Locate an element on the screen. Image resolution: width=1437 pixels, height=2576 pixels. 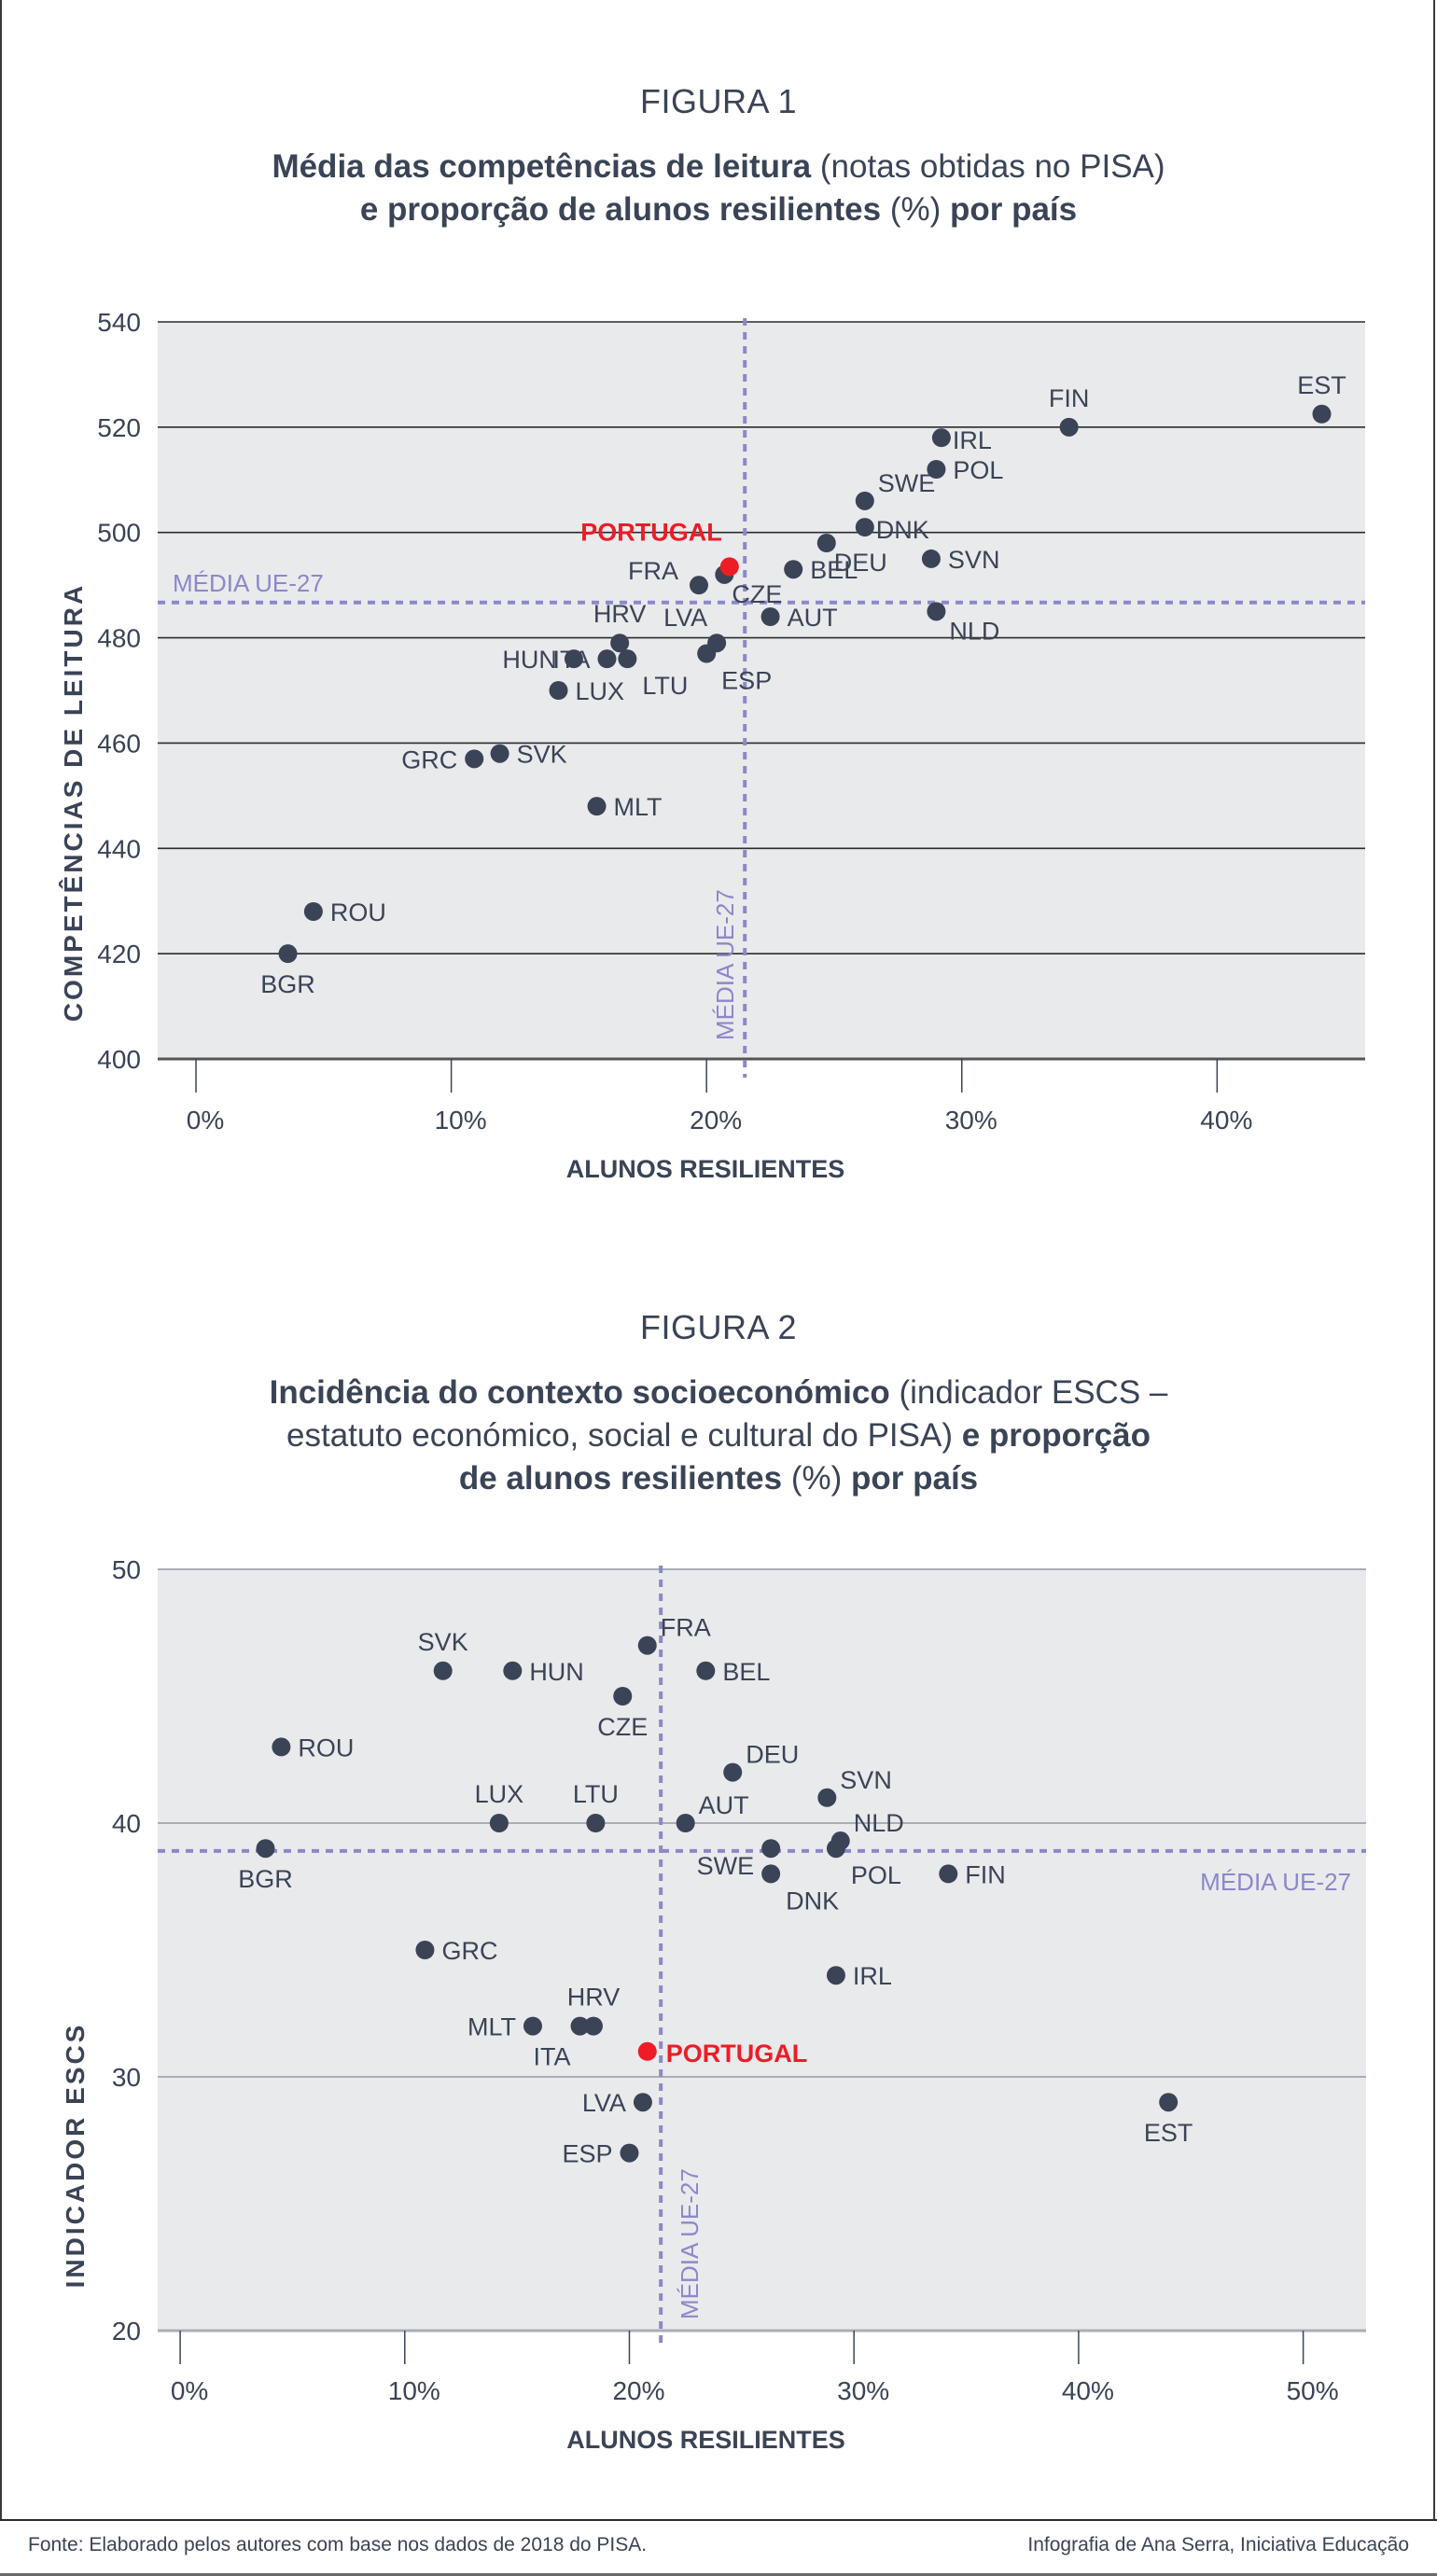
point-label: BGR is located at coordinates (265, 1879).